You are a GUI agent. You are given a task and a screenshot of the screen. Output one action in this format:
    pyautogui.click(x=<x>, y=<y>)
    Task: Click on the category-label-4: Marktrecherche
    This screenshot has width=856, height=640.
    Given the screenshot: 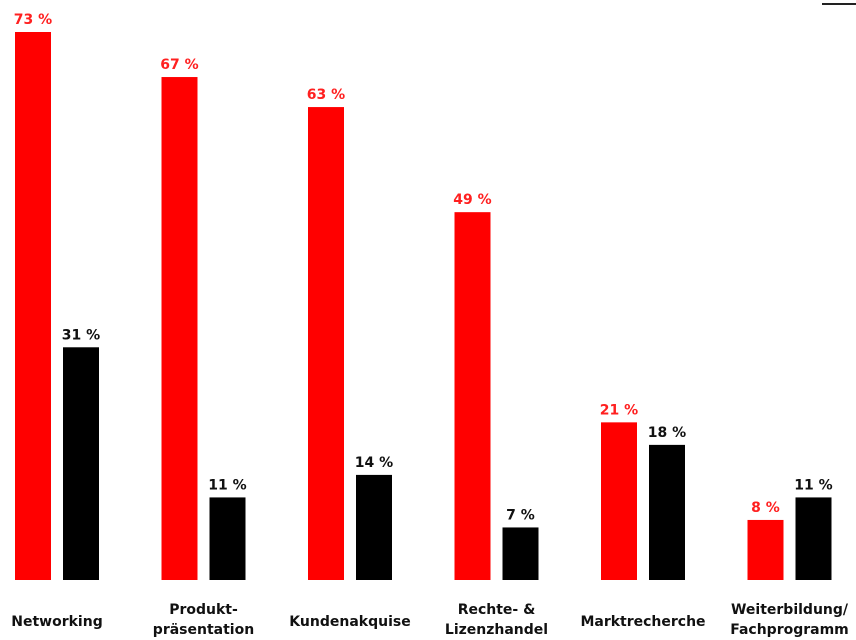 What is the action you would take?
    pyautogui.click(x=642, y=622)
    